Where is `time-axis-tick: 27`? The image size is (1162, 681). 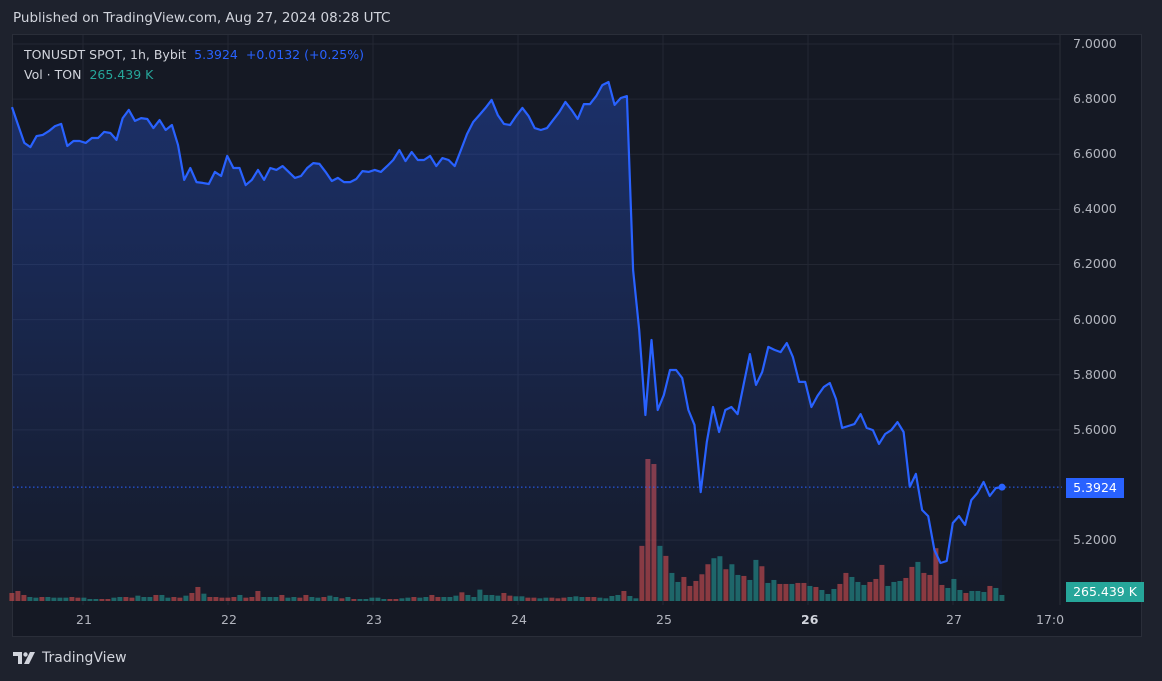 time-axis-tick: 27 is located at coordinates (954, 619).